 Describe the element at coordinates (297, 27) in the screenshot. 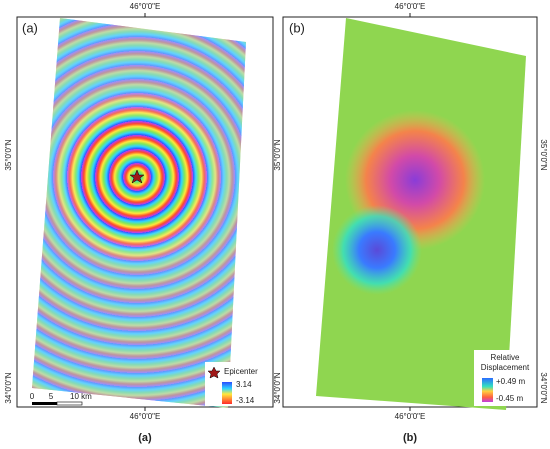

I see `panel-label: (b)` at that location.